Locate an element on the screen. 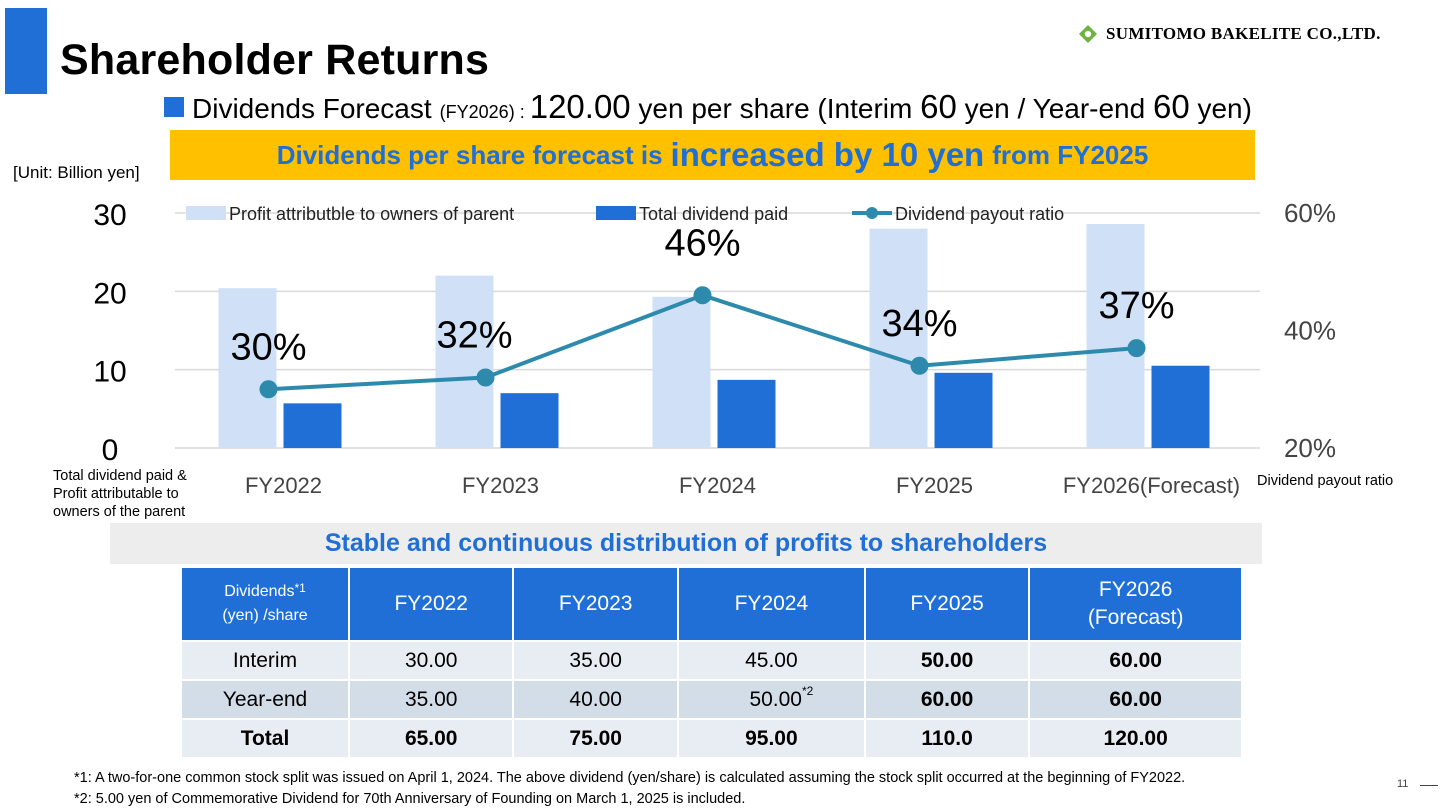  title-accent-bar is located at coordinates (26, 51).